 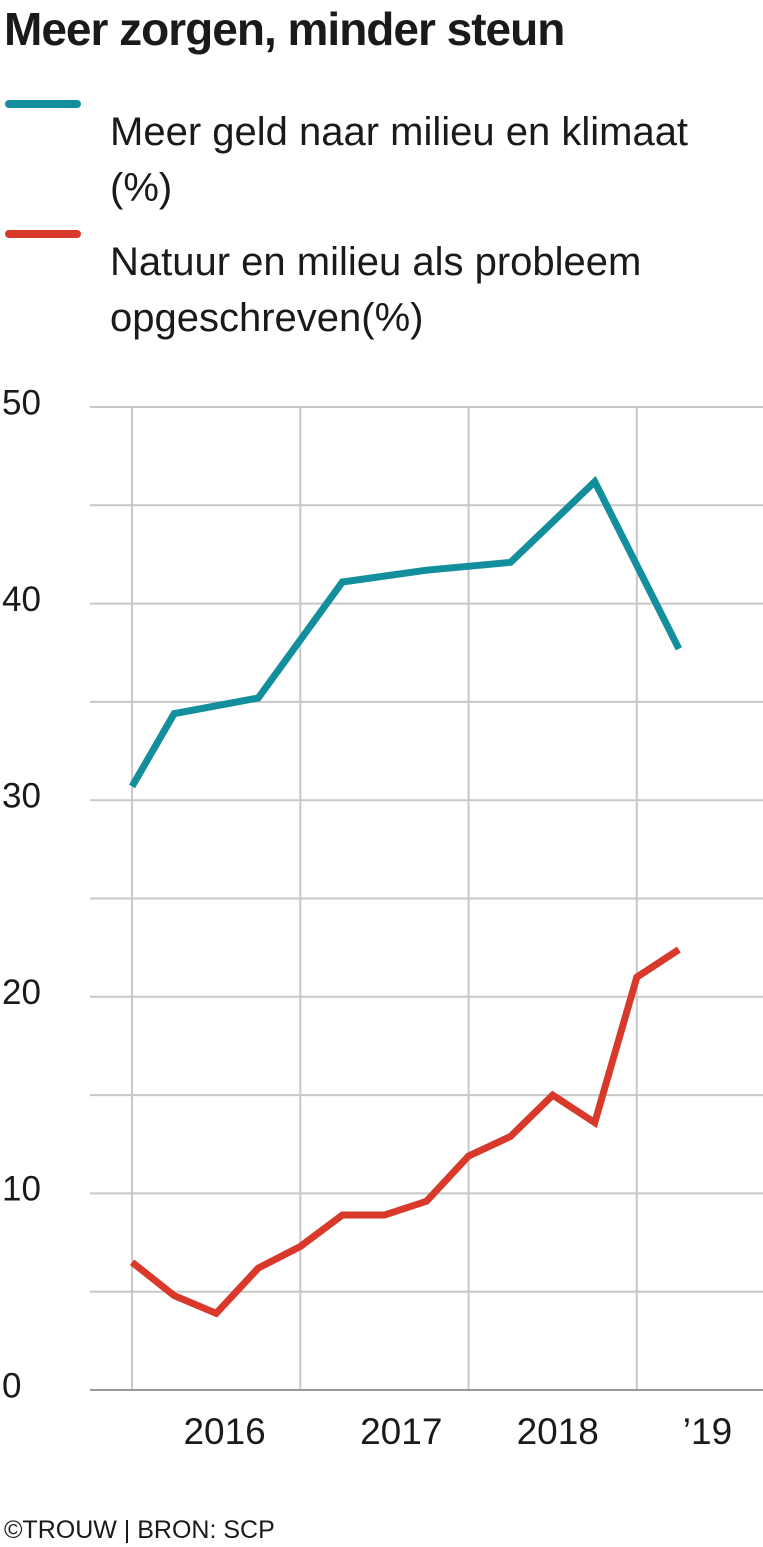 I want to click on y-tick-label: 0, so click(x=11, y=1385).